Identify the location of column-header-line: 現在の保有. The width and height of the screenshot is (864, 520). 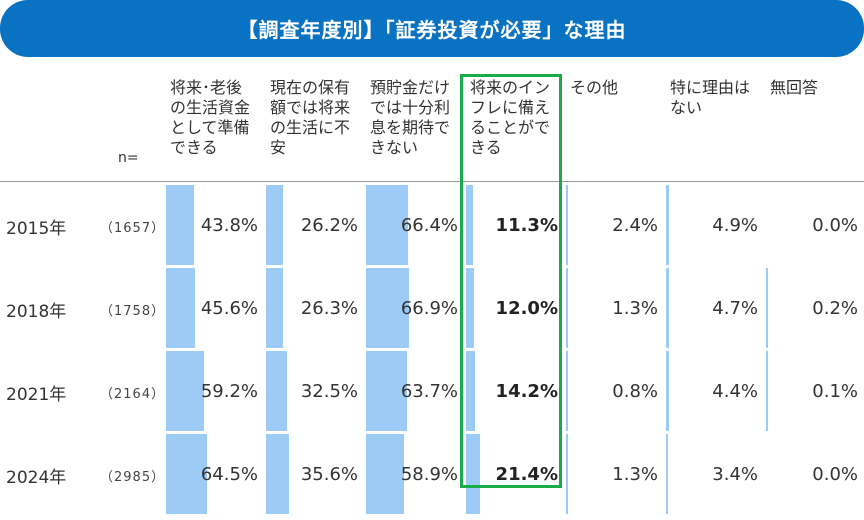
(310, 87).